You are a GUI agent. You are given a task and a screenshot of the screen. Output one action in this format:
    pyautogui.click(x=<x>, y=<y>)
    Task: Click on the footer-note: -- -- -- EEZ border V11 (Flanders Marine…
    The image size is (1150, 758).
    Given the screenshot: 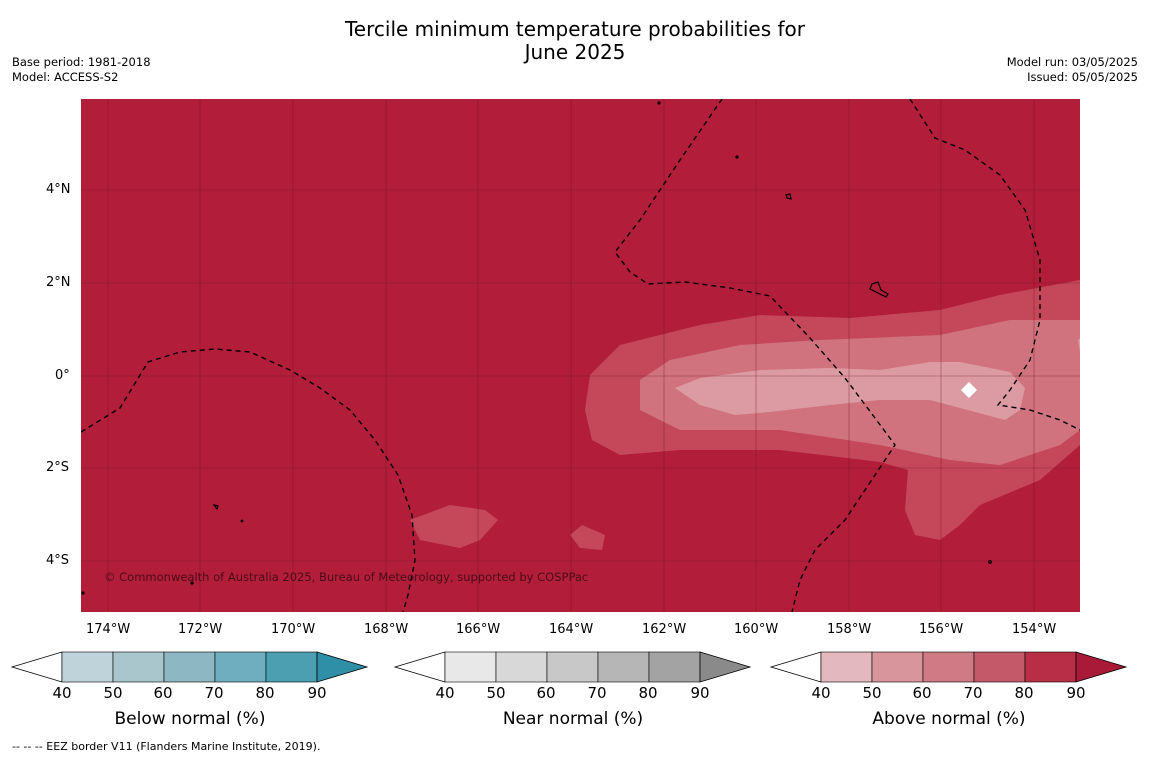 What is the action you would take?
    pyautogui.click(x=166, y=746)
    